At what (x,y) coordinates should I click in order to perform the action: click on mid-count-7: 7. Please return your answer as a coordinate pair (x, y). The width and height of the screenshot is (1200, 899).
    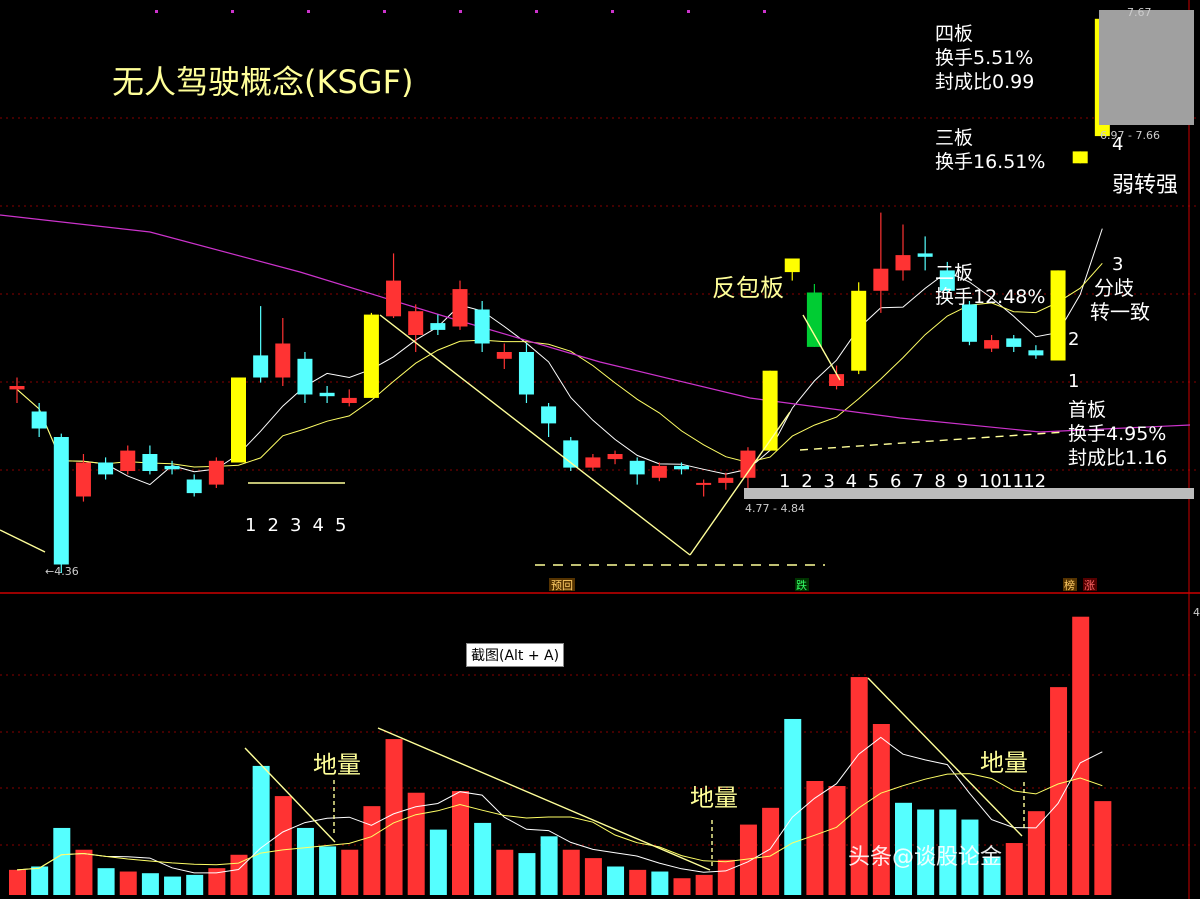
    Looking at the image, I should click on (917, 481).